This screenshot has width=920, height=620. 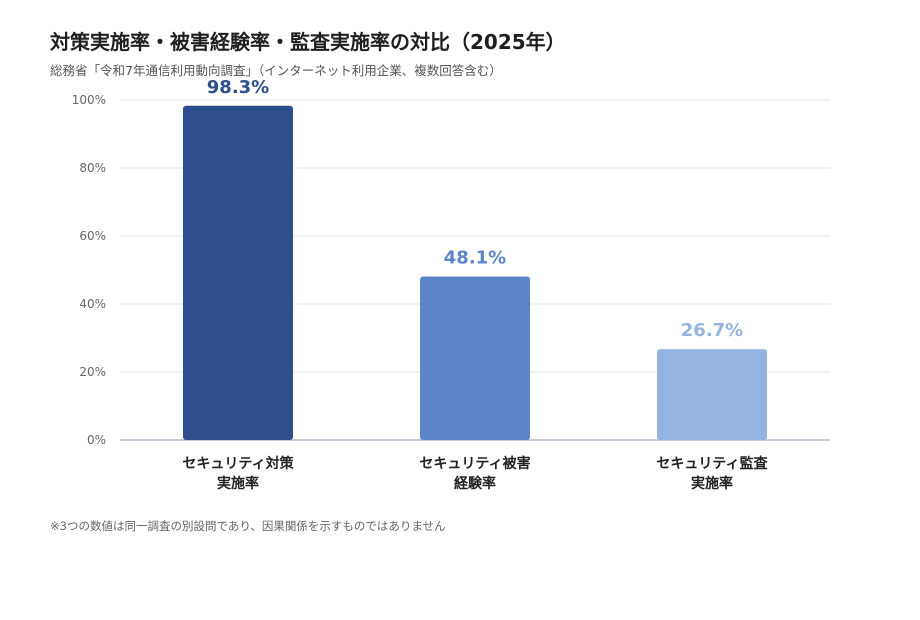 What do you see at coordinates (92, 168) in the screenshot?
I see `y-tick-label: 80%` at bounding box center [92, 168].